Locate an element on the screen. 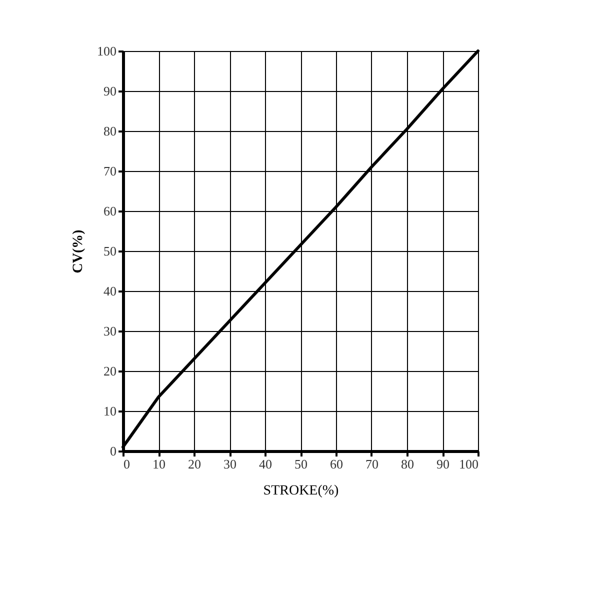 This screenshot has width=600, height=600. x-tick-label: 50 is located at coordinates (301, 464).